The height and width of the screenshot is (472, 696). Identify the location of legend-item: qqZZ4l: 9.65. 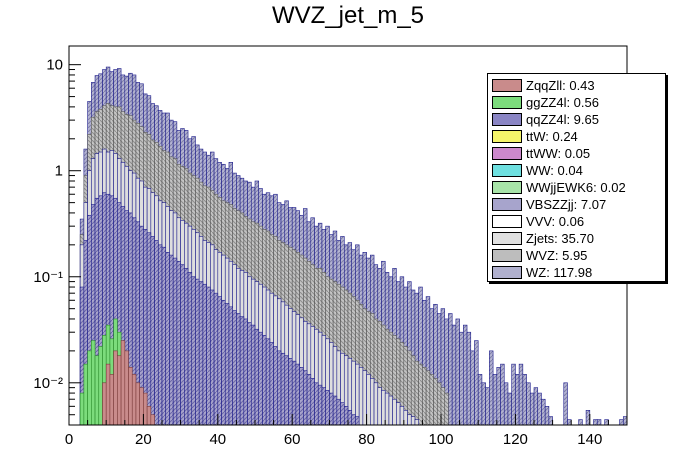
(545, 119).